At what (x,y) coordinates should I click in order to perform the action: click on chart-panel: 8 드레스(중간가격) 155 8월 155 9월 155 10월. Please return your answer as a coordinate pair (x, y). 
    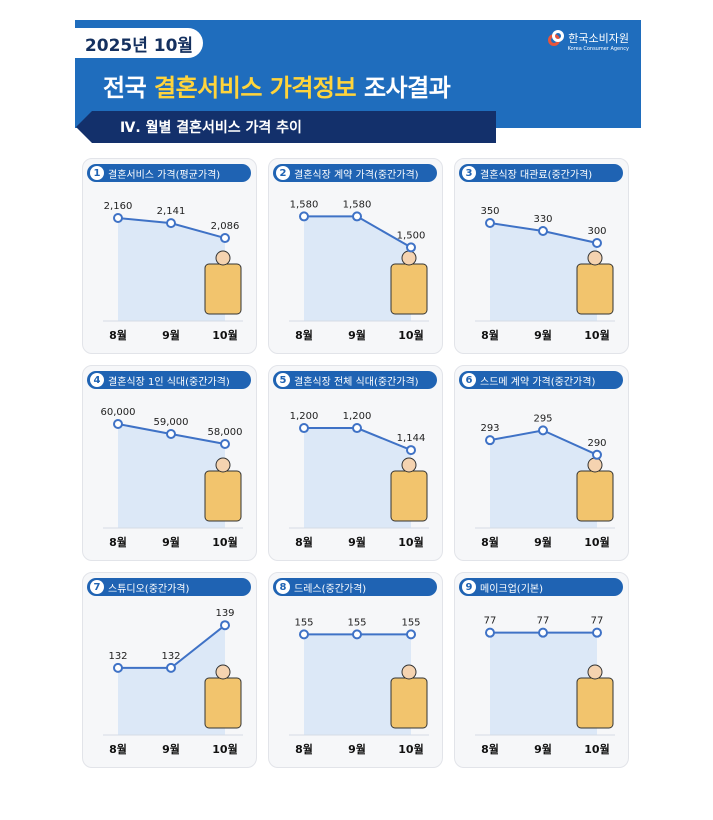
    Looking at the image, I should click on (355, 670).